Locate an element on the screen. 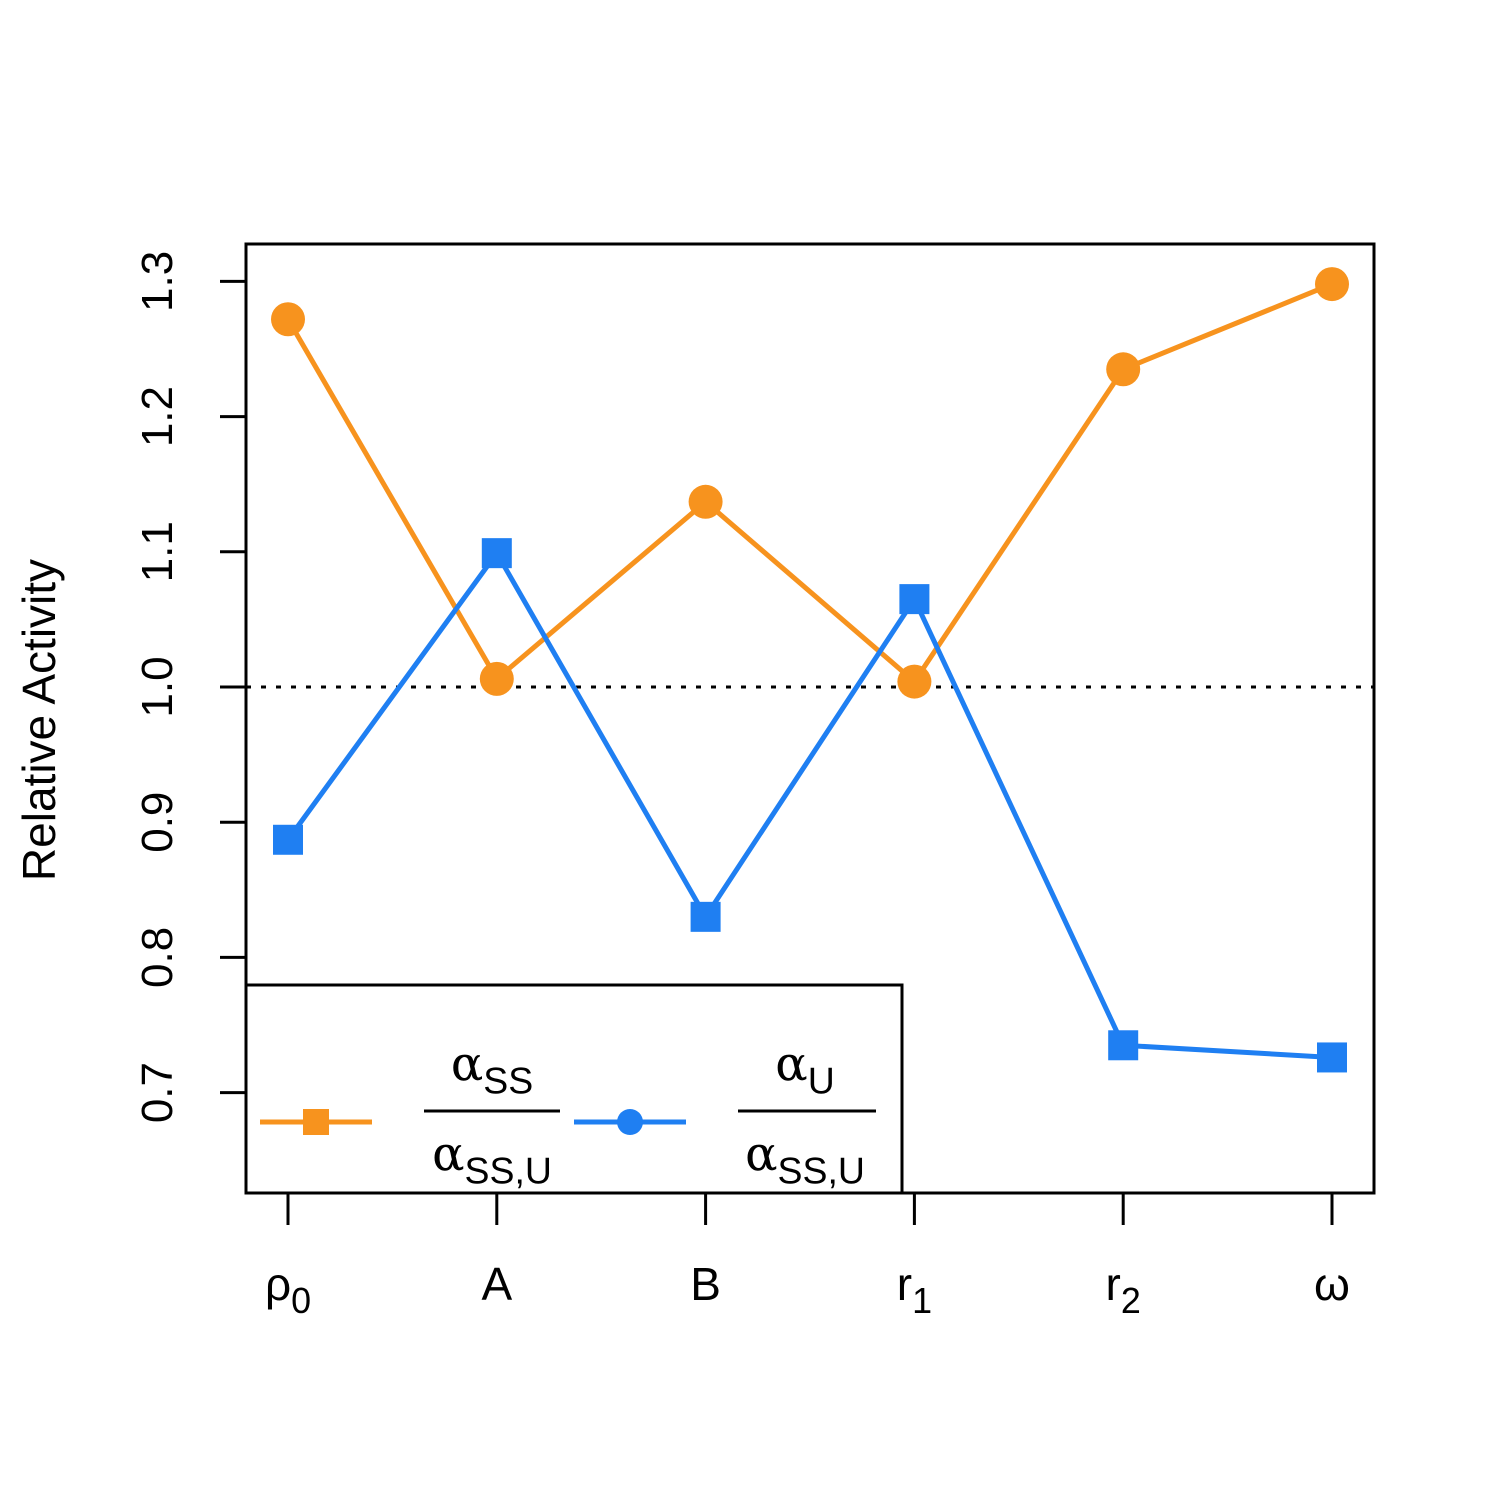 The height and width of the screenshot is (1500, 1500). y-axis-title: Relative Activity is located at coordinates (39, 720).